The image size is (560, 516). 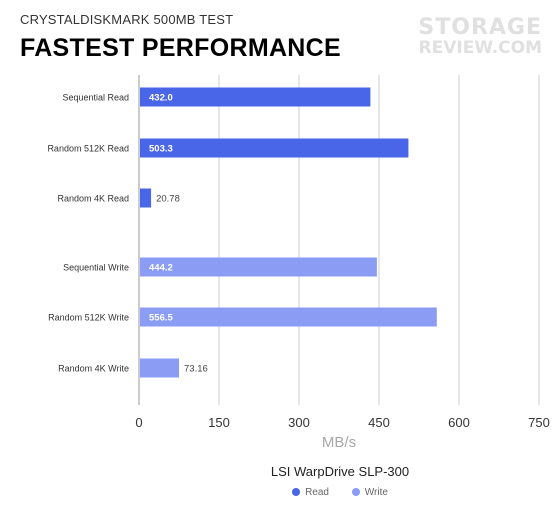 What do you see at coordinates (340, 492) in the screenshot?
I see `legend-items: Read Write` at bounding box center [340, 492].